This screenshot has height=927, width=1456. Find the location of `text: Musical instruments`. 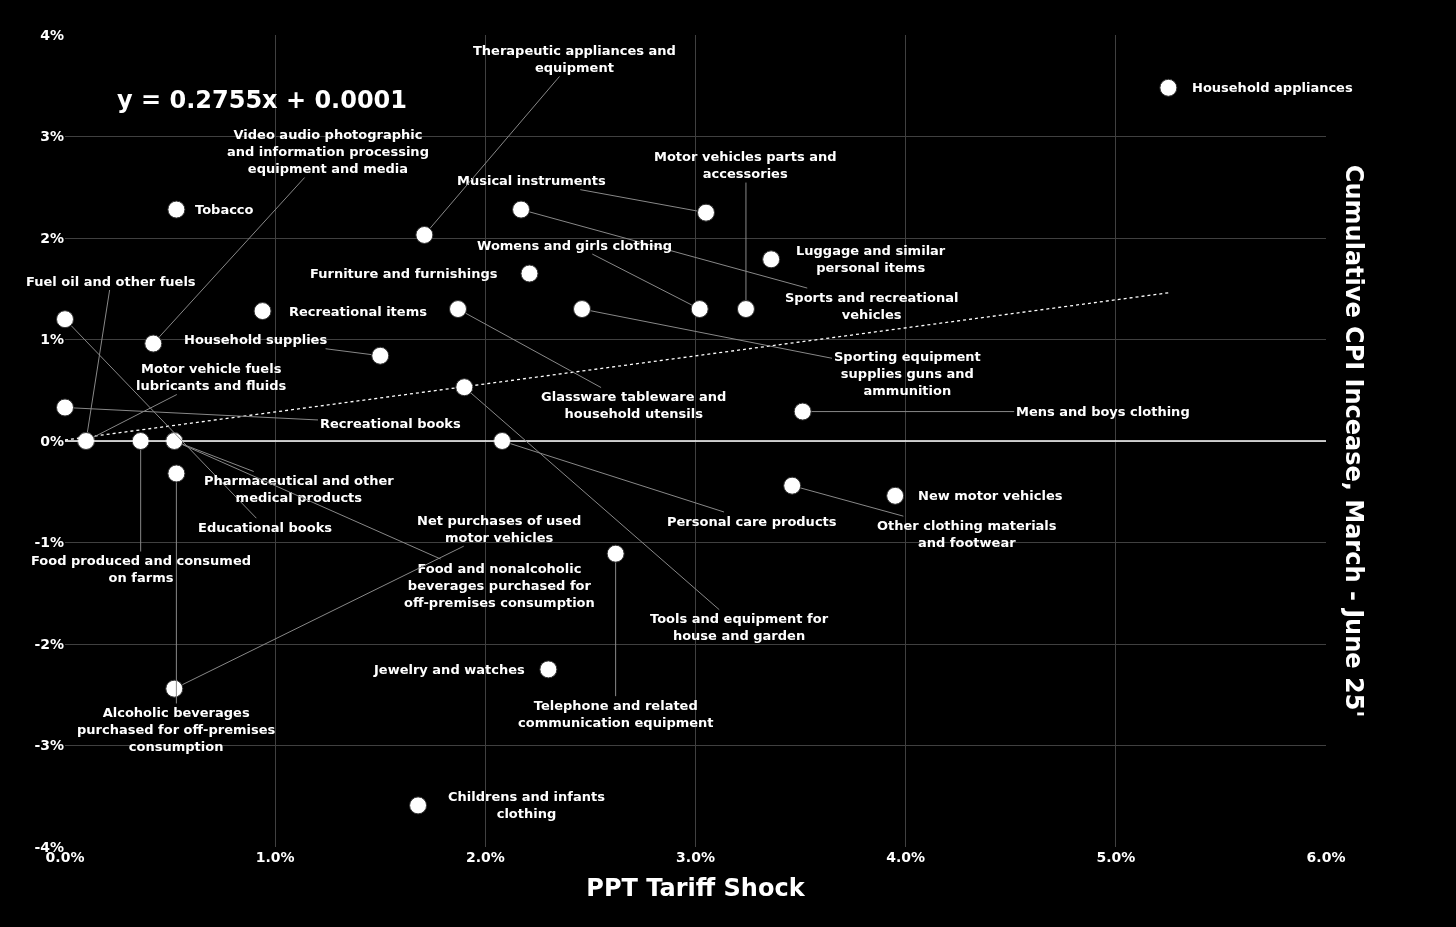

text: Musical instruments is located at coordinates (532, 180).